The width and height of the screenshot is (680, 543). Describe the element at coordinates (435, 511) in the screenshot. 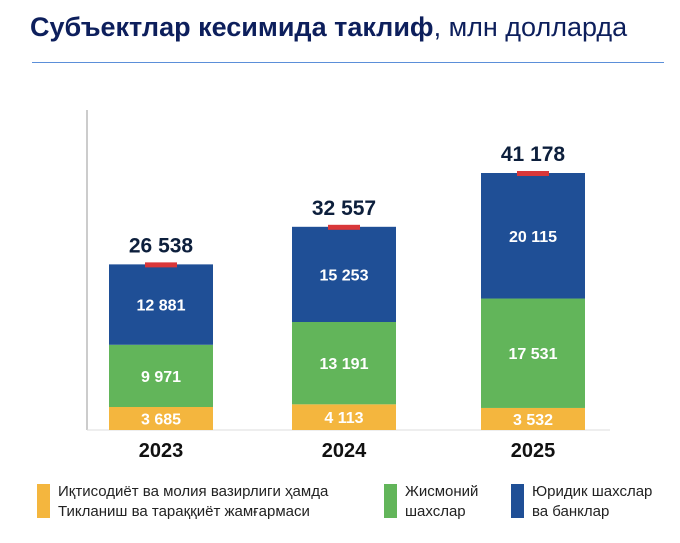

I see `legend-label: шахслар` at that location.